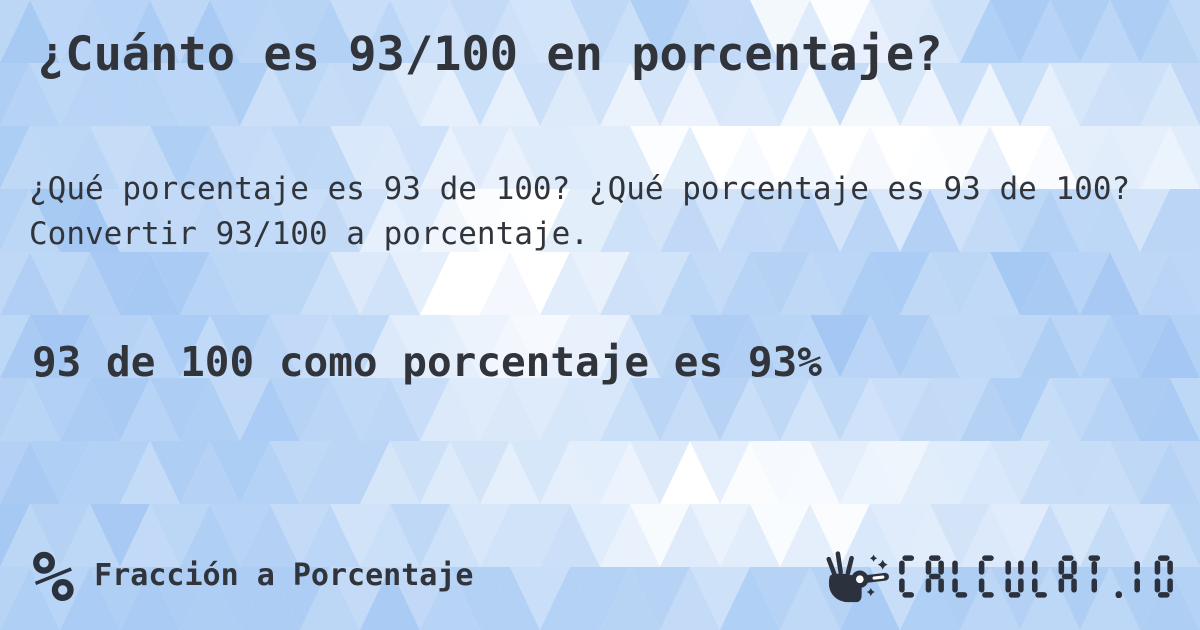 Image resolution: width=1200 pixels, height=630 pixels. What do you see at coordinates (284, 576) in the screenshot?
I see `category-label: Fracción a Porcentaje` at bounding box center [284, 576].